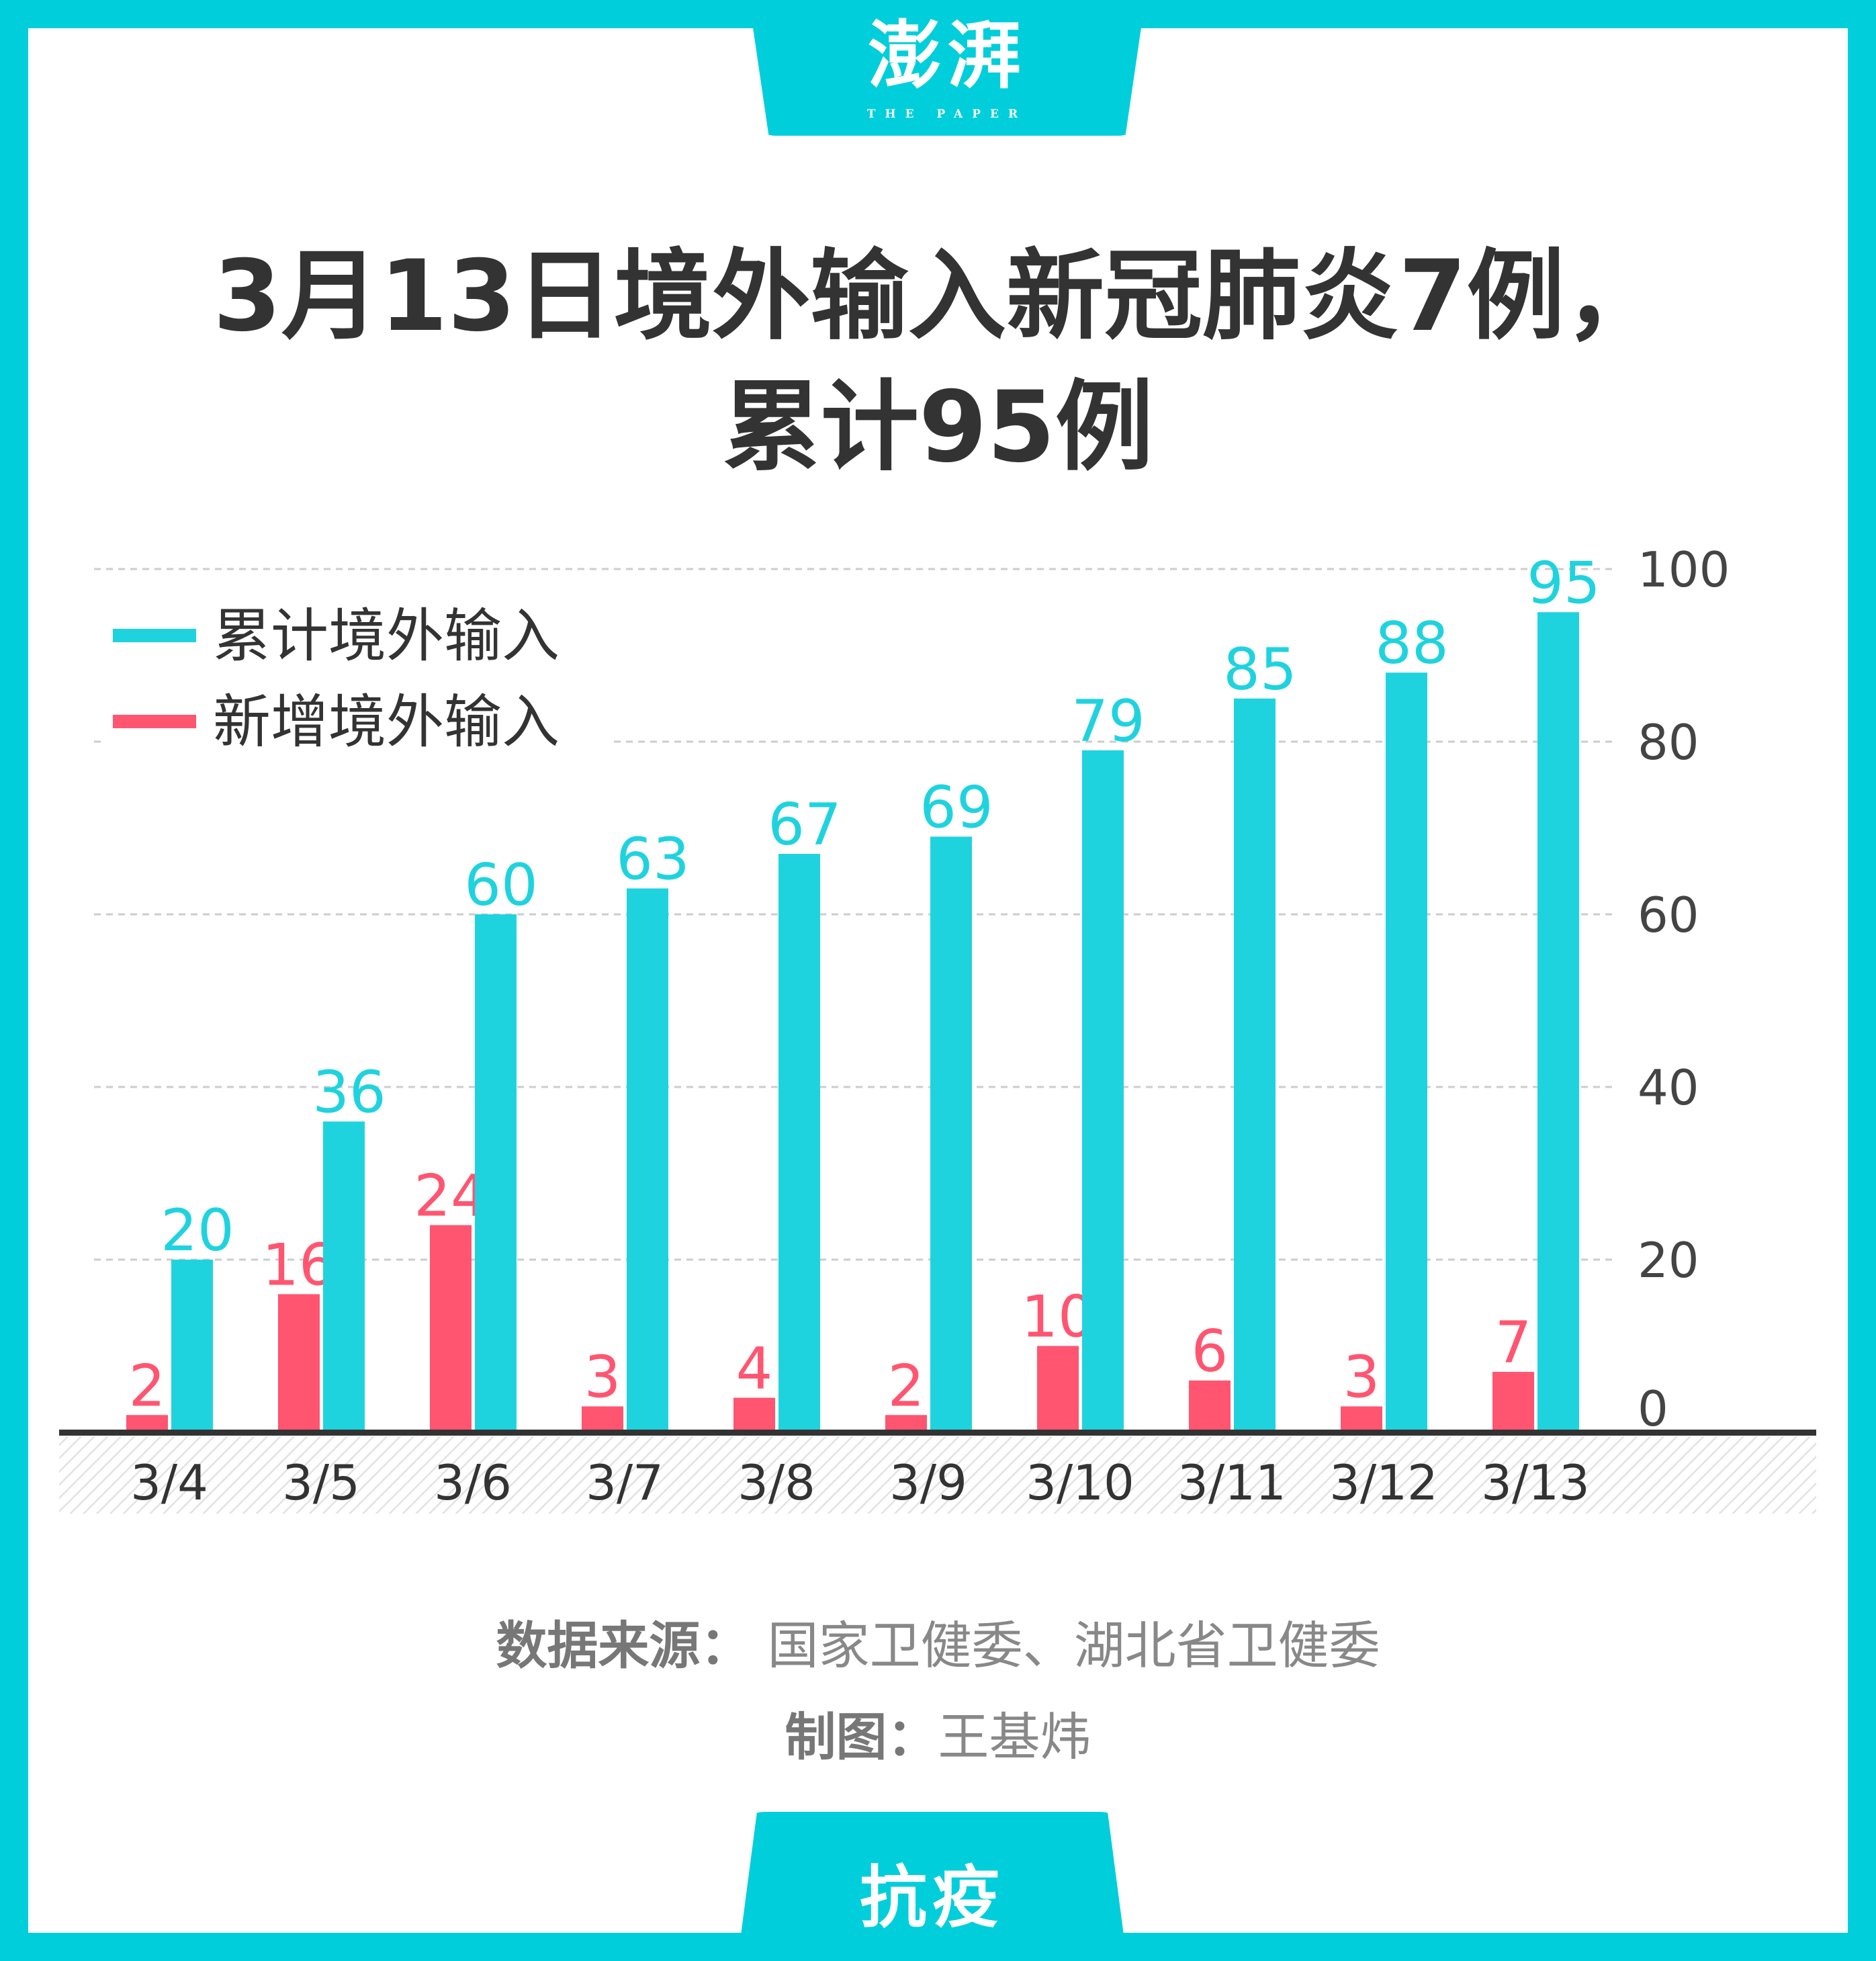  Describe the element at coordinates (1535, 1482) in the screenshot. I see `x-tick-label: 3/13` at that location.